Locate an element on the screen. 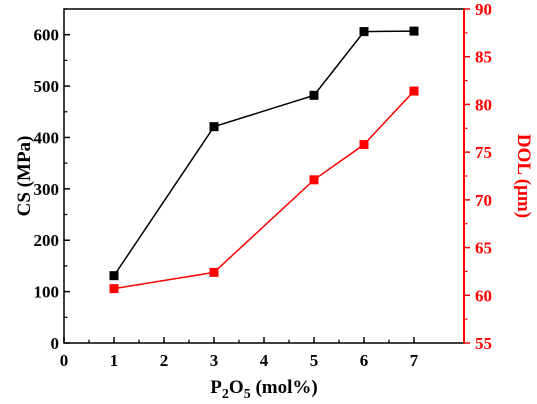  x-axis-label-unit: (mol%) is located at coordinates (284, 387).